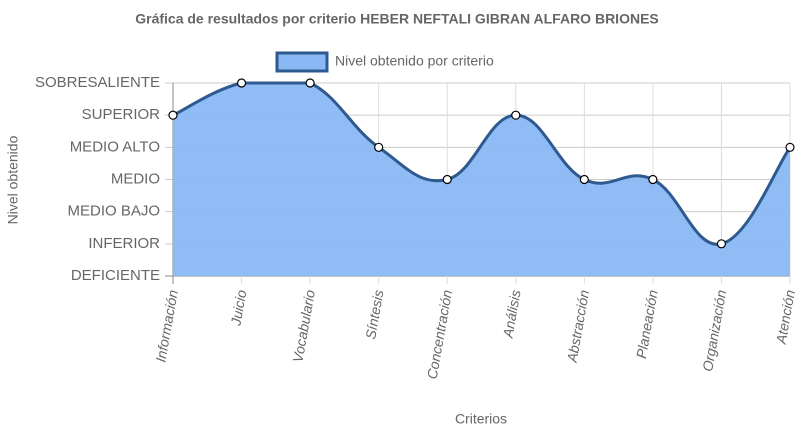  I want to click on y-tick-label: SUPERIOR, so click(121, 114).